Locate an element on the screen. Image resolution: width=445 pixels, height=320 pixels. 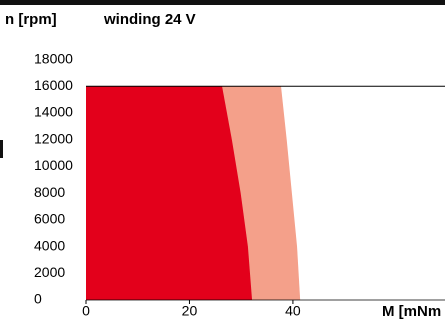
top-band is located at coordinates (222, 2).